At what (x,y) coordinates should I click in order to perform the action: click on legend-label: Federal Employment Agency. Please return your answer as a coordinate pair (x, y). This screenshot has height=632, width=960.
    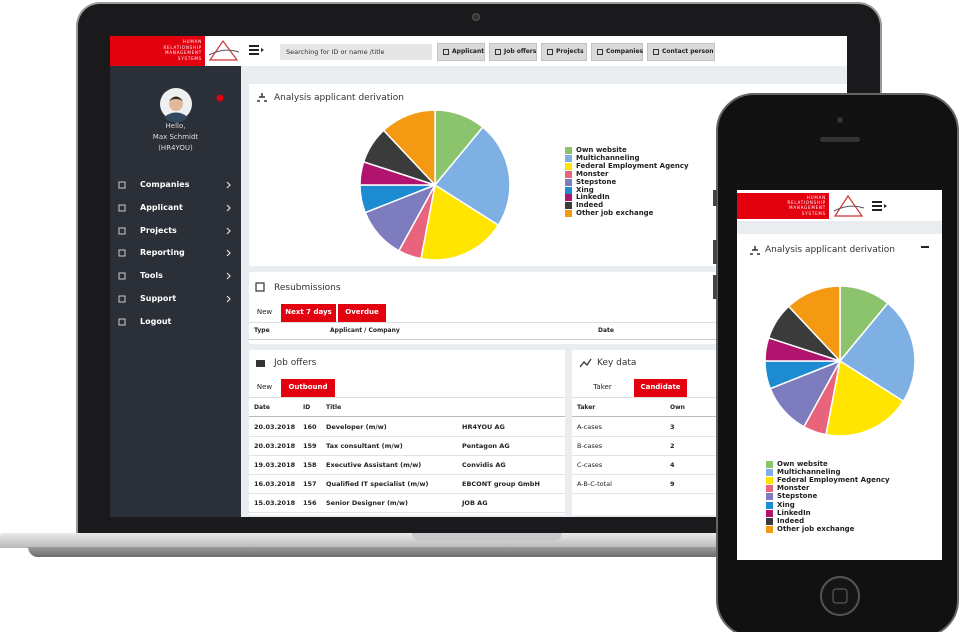
    Looking at the image, I should click on (833, 480).